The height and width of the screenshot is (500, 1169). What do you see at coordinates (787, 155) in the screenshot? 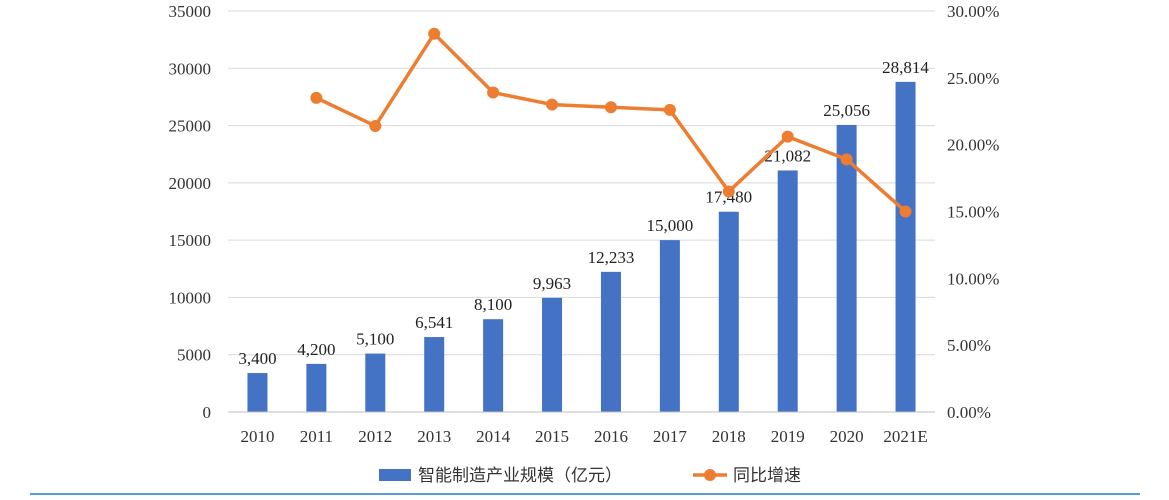
I see `bar-data-label: 21,082` at bounding box center [787, 155].